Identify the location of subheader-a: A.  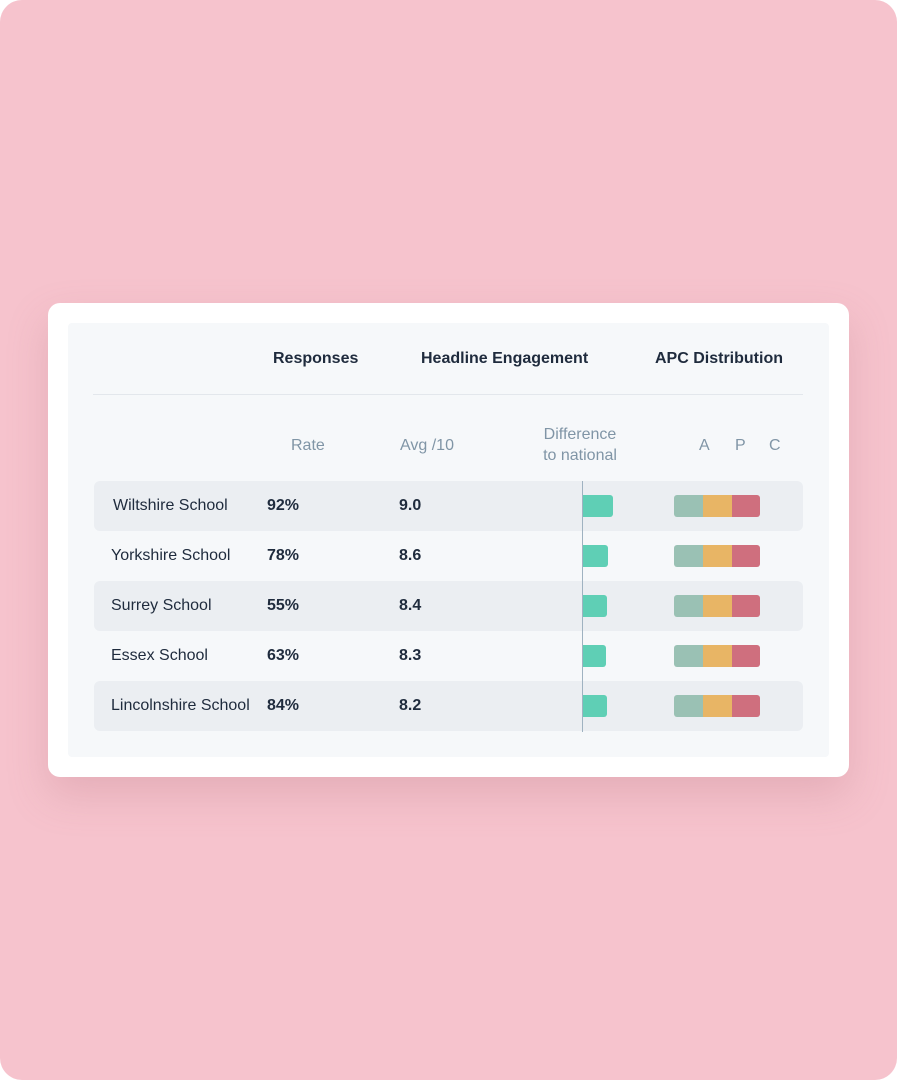
(704, 445).